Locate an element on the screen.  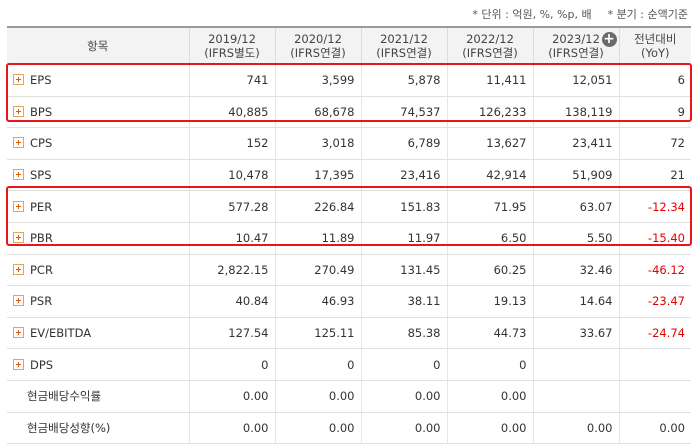
value-cell: 74,537 is located at coordinates (403, 112).